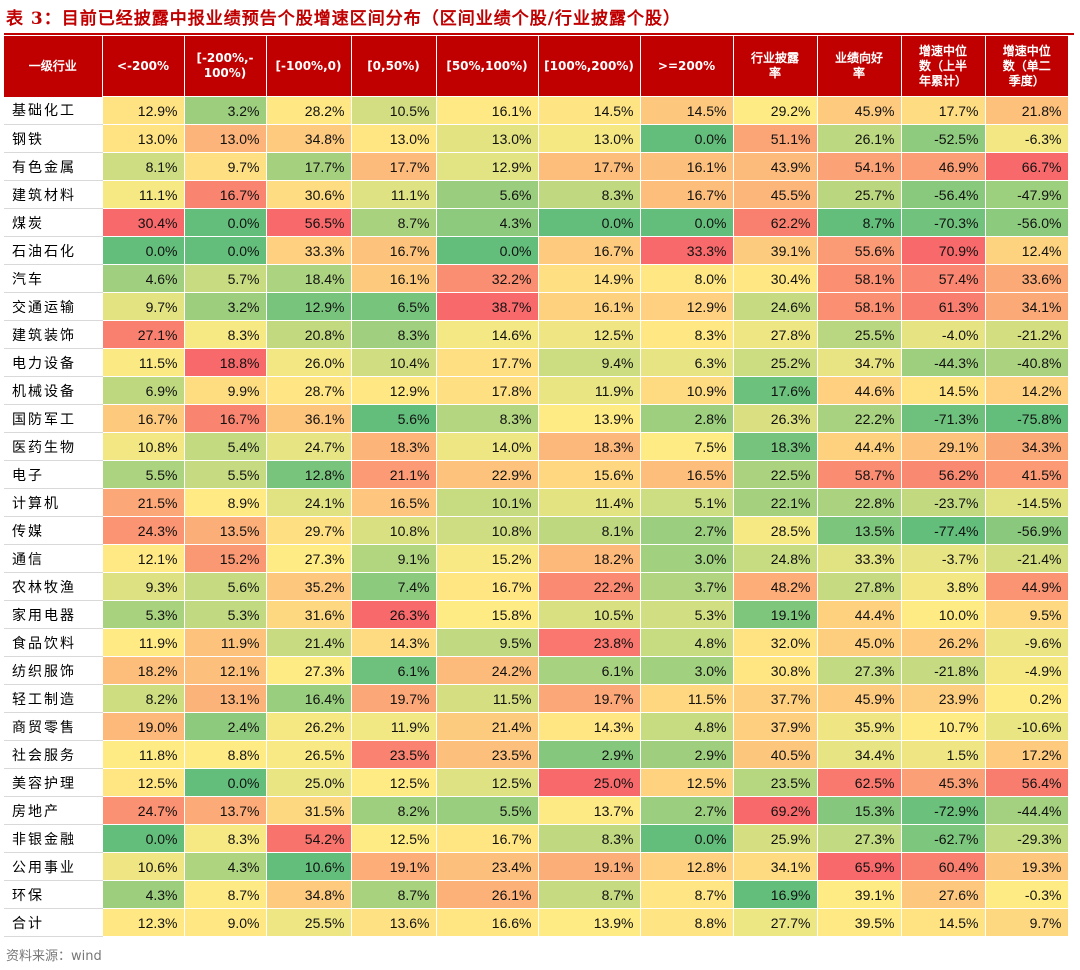 The width and height of the screenshot is (1080, 970). What do you see at coordinates (225, 642) in the screenshot?
I see `value-cell: 11.9%` at bounding box center [225, 642].